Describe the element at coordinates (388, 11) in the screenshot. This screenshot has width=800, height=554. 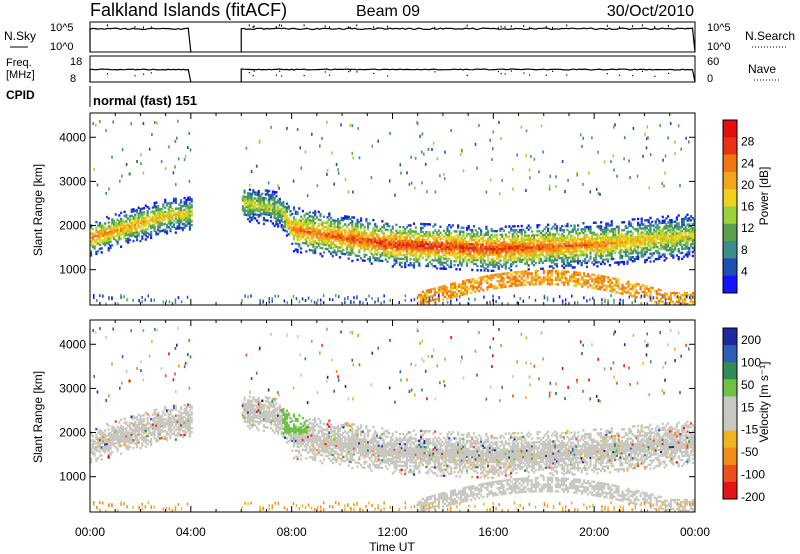
I see `beam-title: Beam 09` at that location.